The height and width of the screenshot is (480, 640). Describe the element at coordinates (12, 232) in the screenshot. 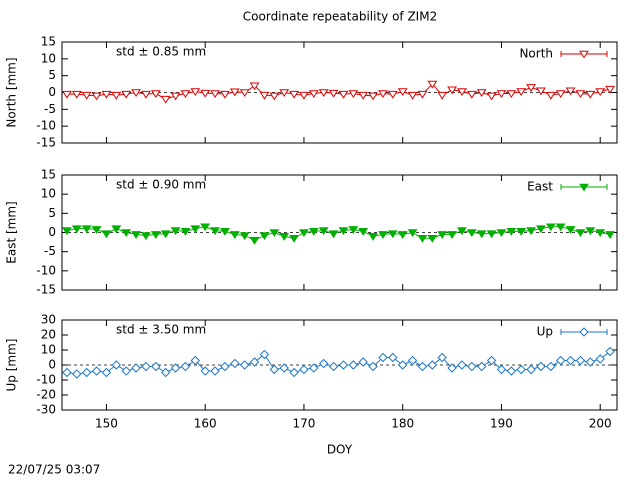

I see `y-axis-label: East [mm]` at that location.